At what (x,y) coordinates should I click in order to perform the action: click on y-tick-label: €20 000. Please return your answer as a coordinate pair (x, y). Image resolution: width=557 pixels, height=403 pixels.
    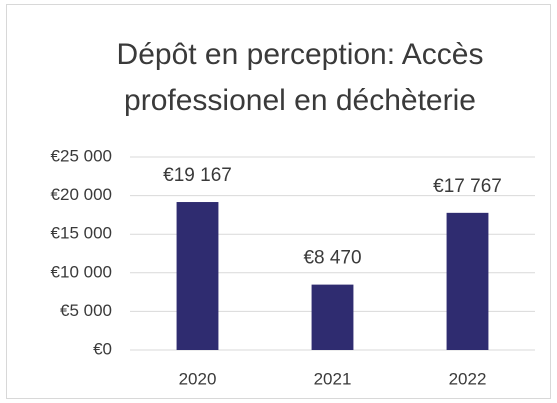
    Looking at the image, I should click on (81, 194).